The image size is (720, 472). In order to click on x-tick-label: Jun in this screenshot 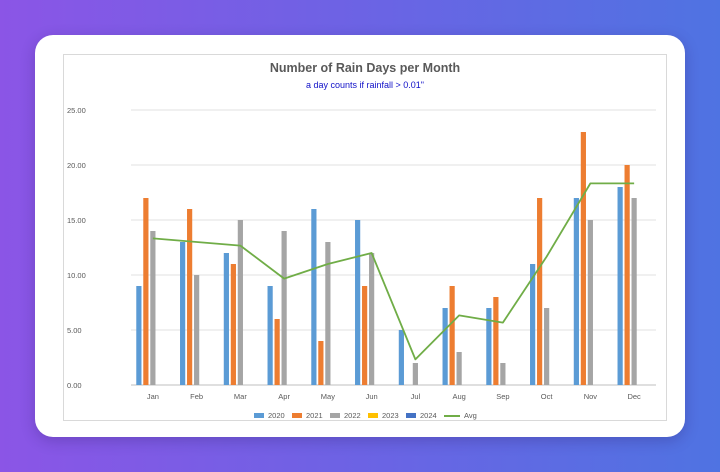, I will do `click(372, 396)`.